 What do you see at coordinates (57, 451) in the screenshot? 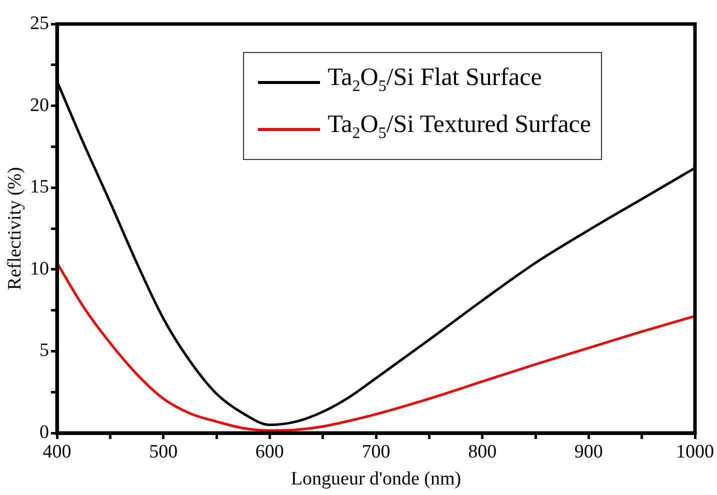
I see `x-tick-label: 400` at bounding box center [57, 451].